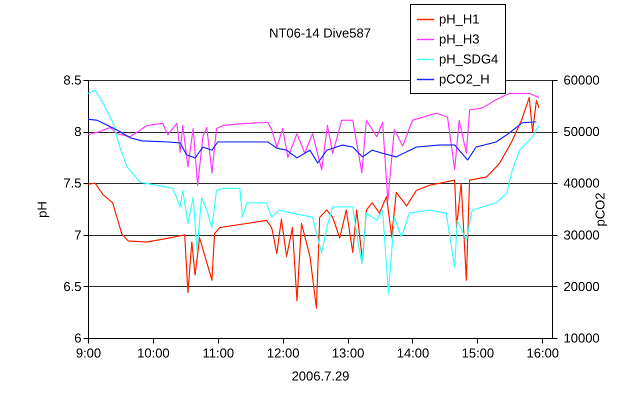 The image size is (628, 408). What do you see at coordinates (582, 234) in the screenshot?
I see `y2-tick-label: 30000` at bounding box center [582, 234].